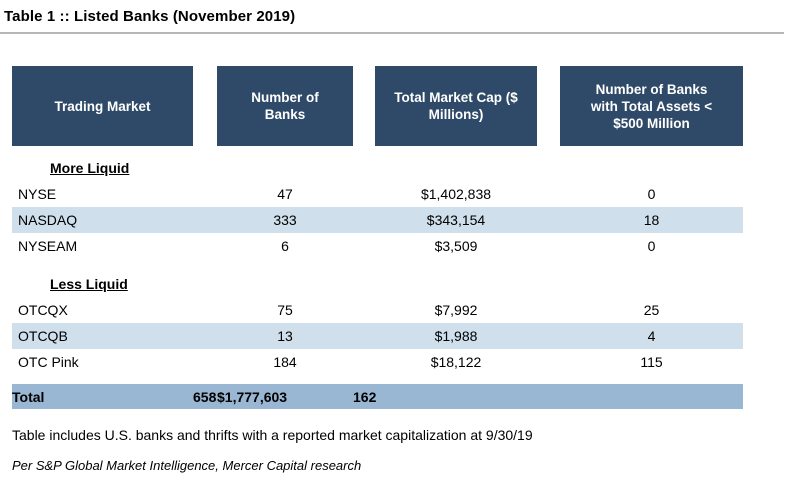 This screenshot has width=788, height=493. I want to click on cell-total-market-cap: $1,777,603, so click(252, 396).